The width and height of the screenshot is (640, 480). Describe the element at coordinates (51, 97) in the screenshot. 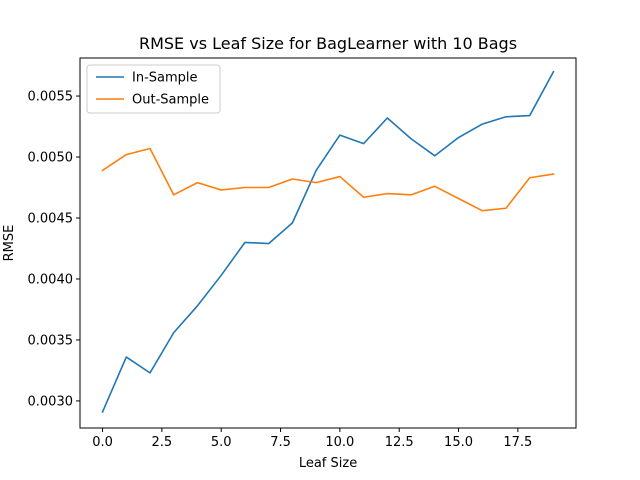

I see `y-tick-label: 0.0055` at that location.